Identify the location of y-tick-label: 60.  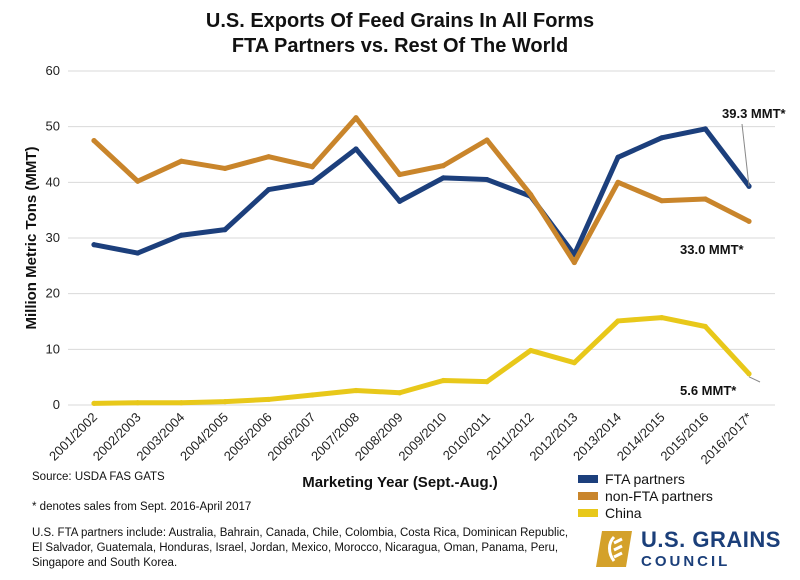
(53, 70).